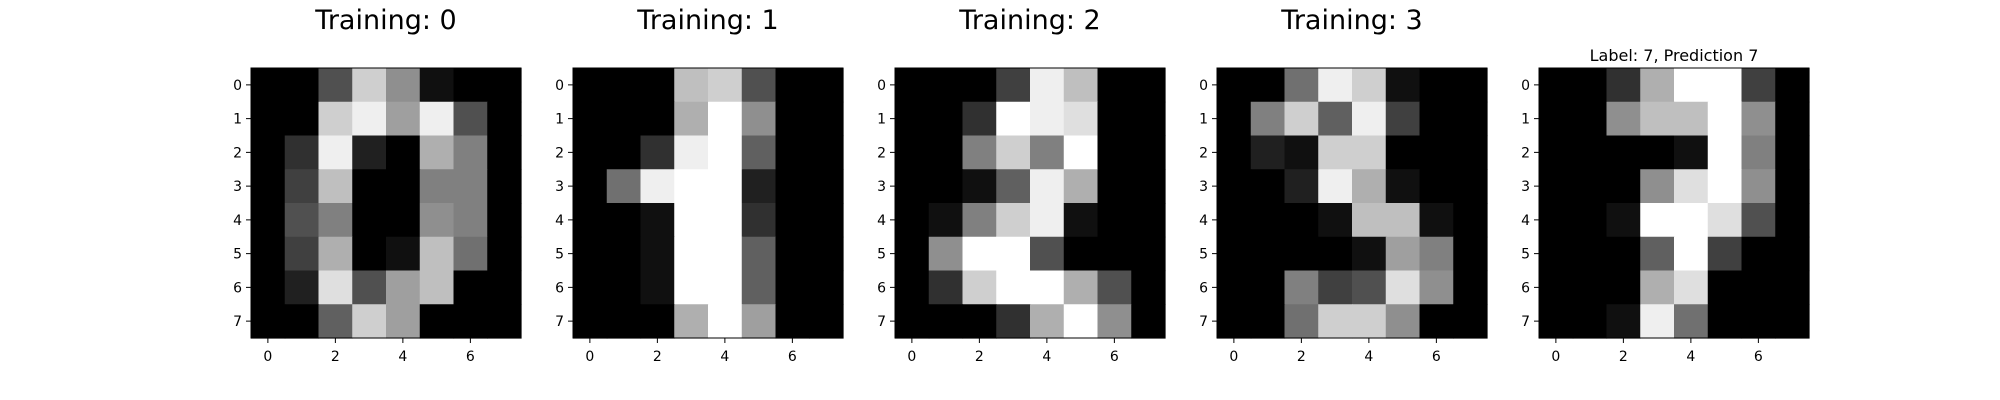 Image resolution: width=2000 pixels, height=400 pixels. Describe the element at coordinates (1203, 221) in the screenshot. I see `y-tick-label: 4` at that location.